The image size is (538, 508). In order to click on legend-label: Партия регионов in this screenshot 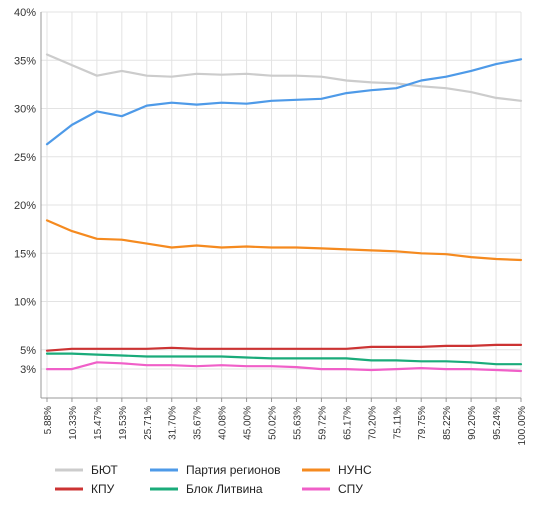, I will do `click(233, 470)`.